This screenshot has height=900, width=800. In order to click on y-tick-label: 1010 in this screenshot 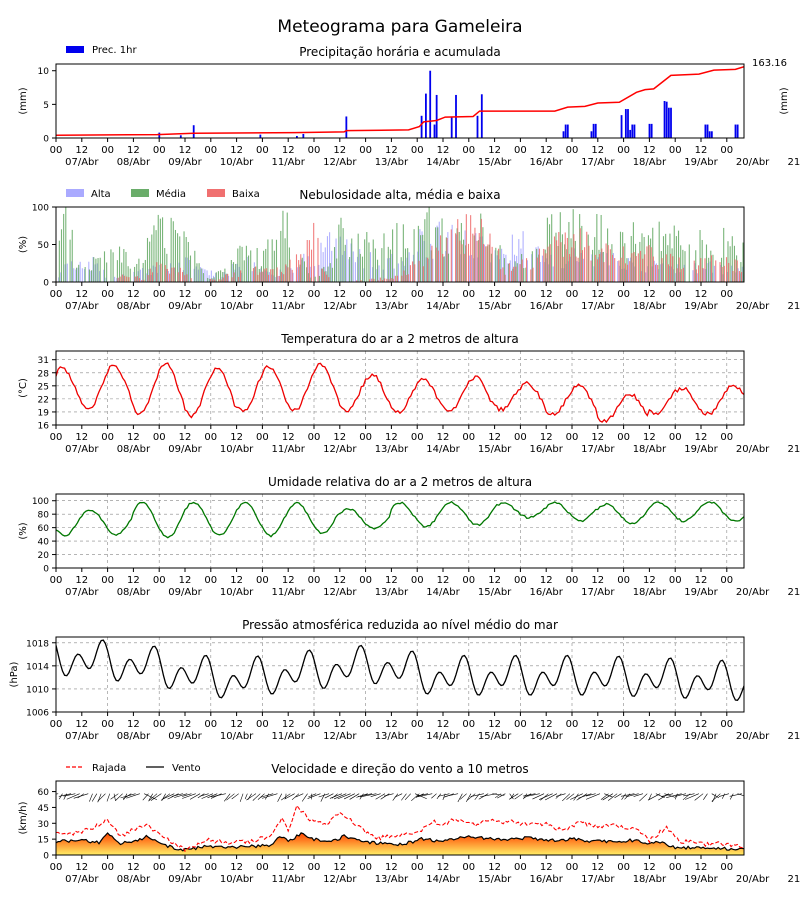, I will do `click(37, 690)`.